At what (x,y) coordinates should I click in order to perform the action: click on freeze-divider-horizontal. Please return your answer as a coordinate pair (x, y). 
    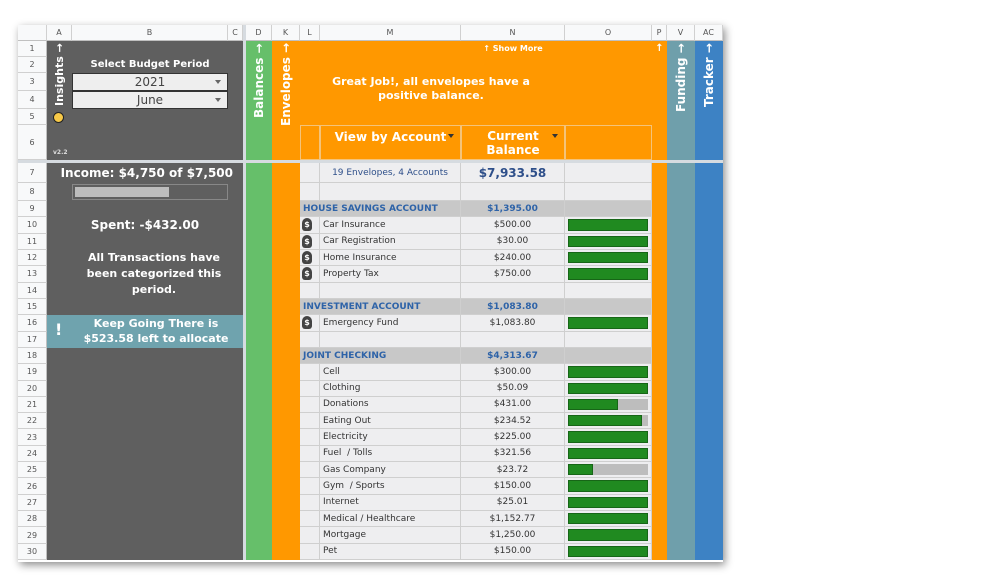
    Looking at the image, I should click on (370, 161).